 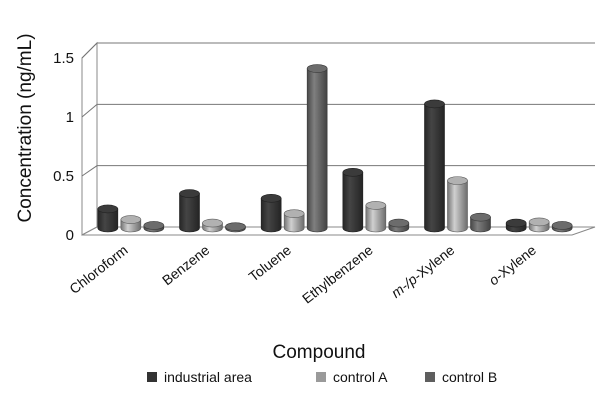 What do you see at coordinates (186, 265) in the screenshot?
I see `x-tick-label: Benzene` at bounding box center [186, 265].